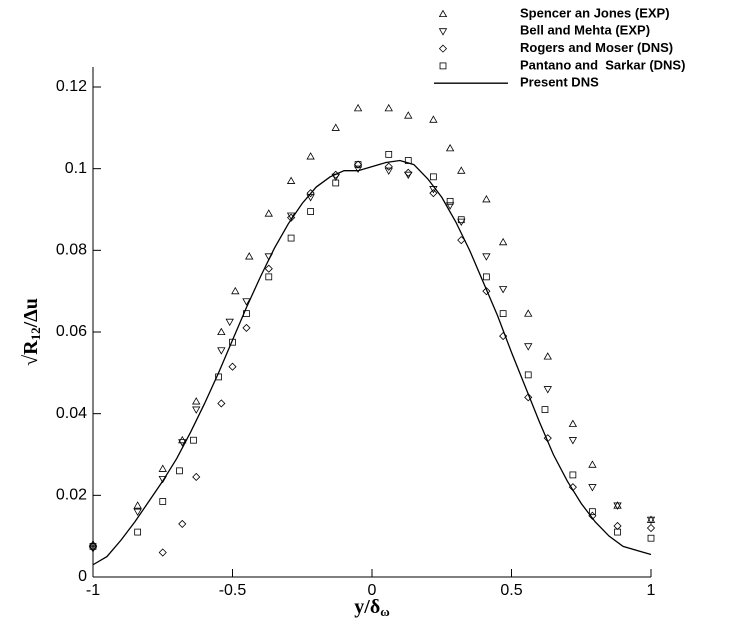  I want to click on legend-label: Present DNS, so click(559, 82).